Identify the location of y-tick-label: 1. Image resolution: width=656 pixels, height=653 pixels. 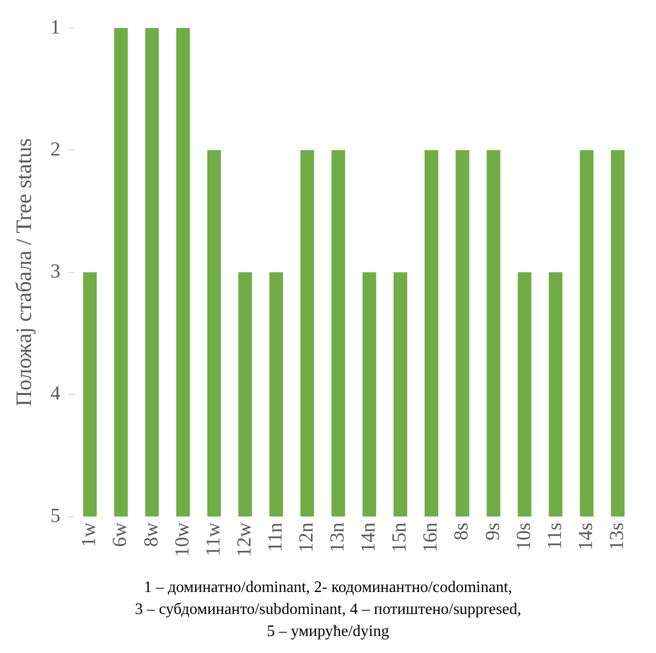
(55, 27).